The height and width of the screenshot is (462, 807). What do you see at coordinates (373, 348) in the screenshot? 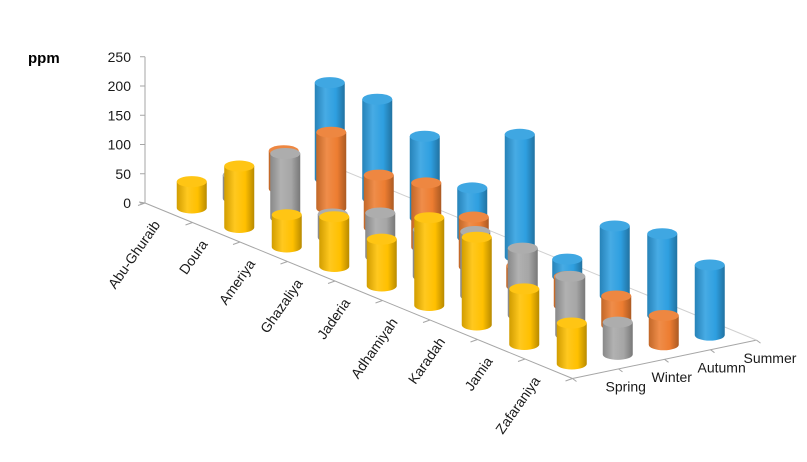
I see `category-label: Adhamiyah` at bounding box center [373, 348].